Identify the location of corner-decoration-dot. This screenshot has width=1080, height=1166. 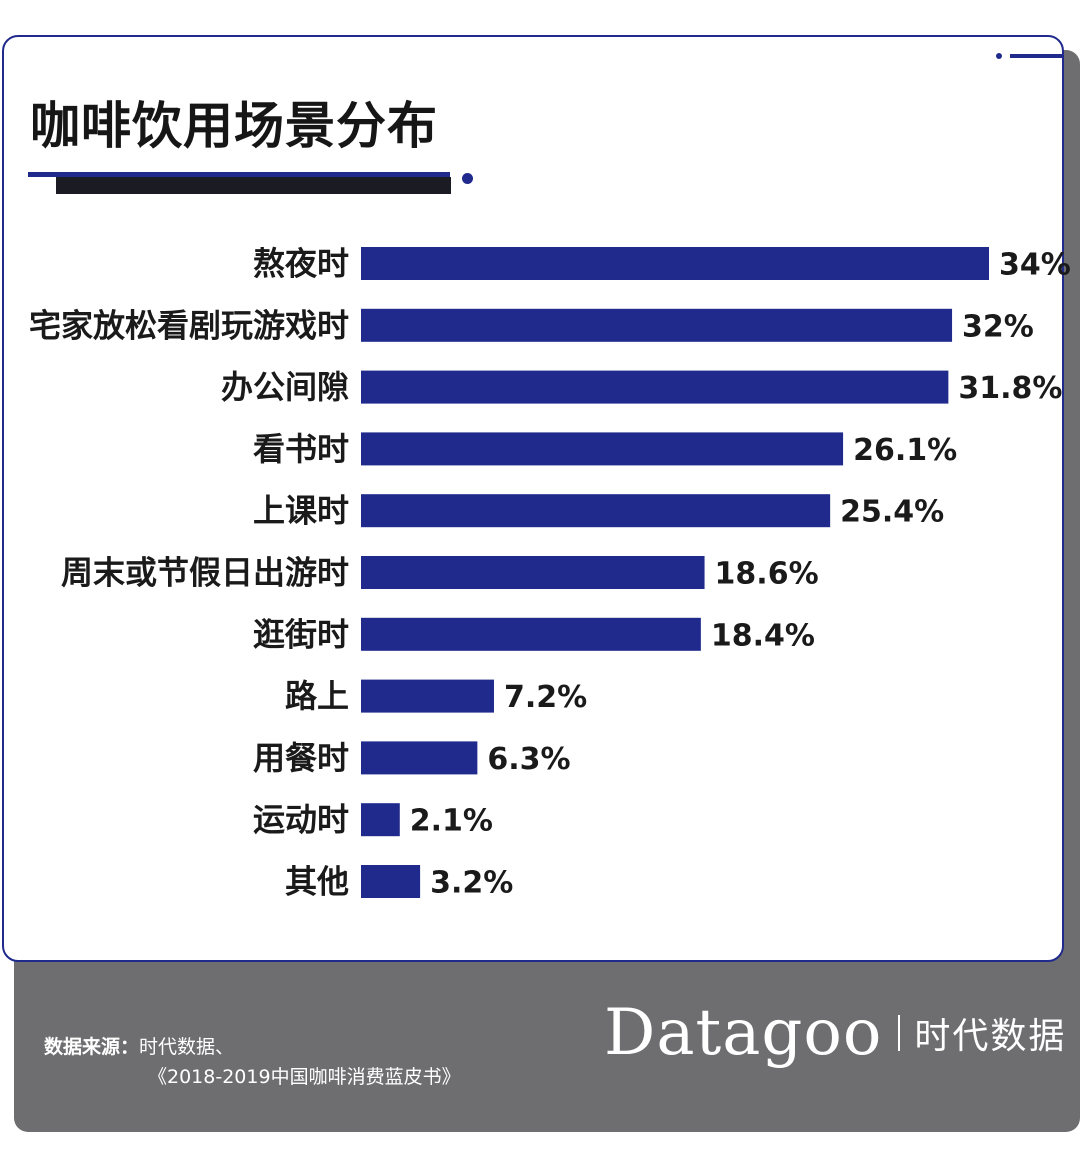
(999, 56).